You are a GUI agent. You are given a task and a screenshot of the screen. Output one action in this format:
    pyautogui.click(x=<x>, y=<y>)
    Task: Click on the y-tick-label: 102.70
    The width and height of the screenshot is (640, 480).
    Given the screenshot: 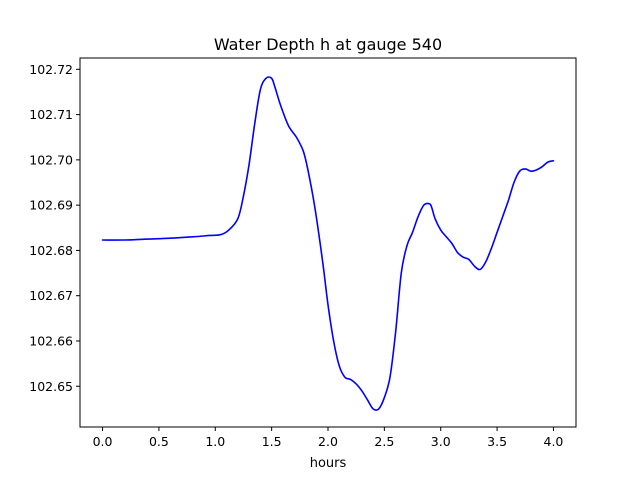 What is the action you would take?
    pyautogui.click(x=51, y=159)
    